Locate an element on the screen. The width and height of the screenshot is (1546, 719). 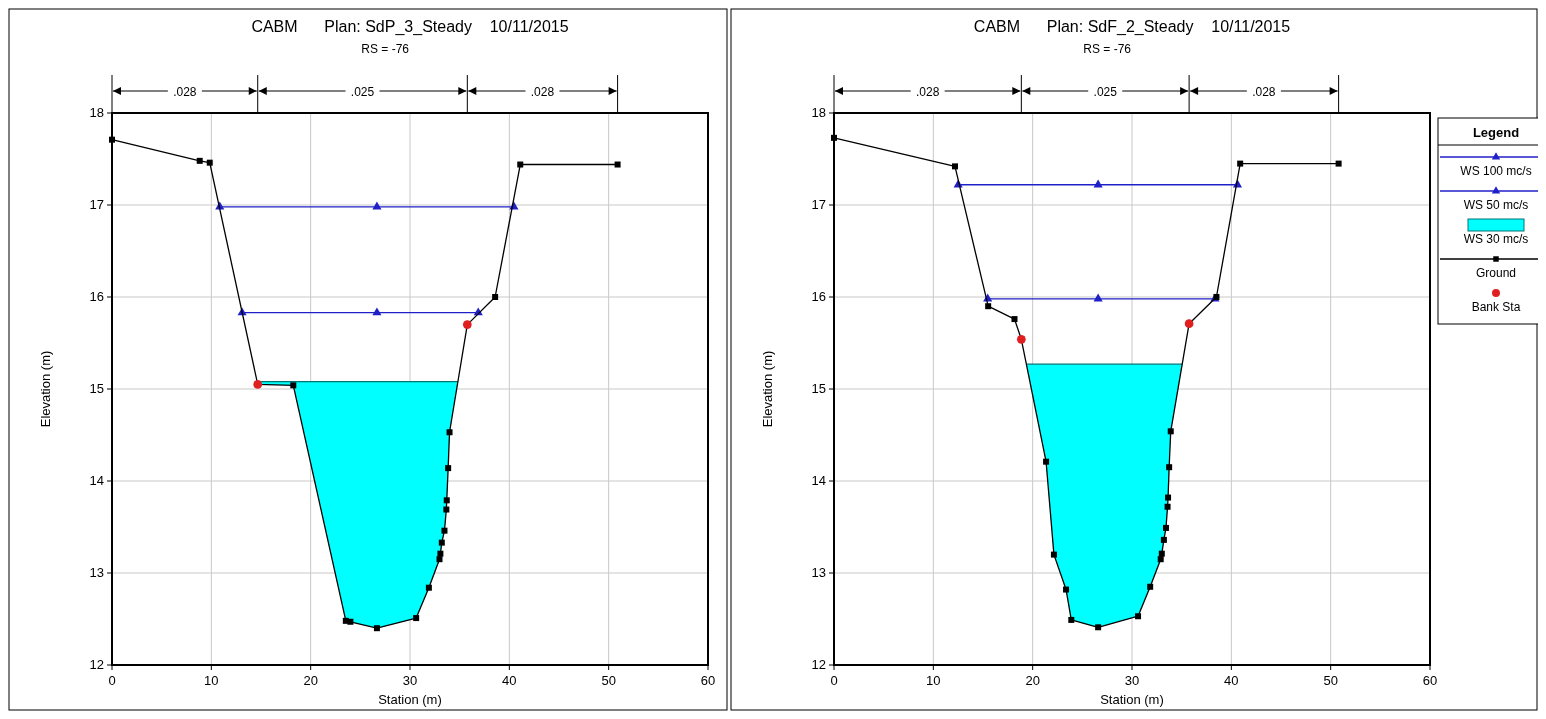
chart-title: CABM Plan: SdP_3_Steady 10/11/2015 is located at coordinates (410, 27).